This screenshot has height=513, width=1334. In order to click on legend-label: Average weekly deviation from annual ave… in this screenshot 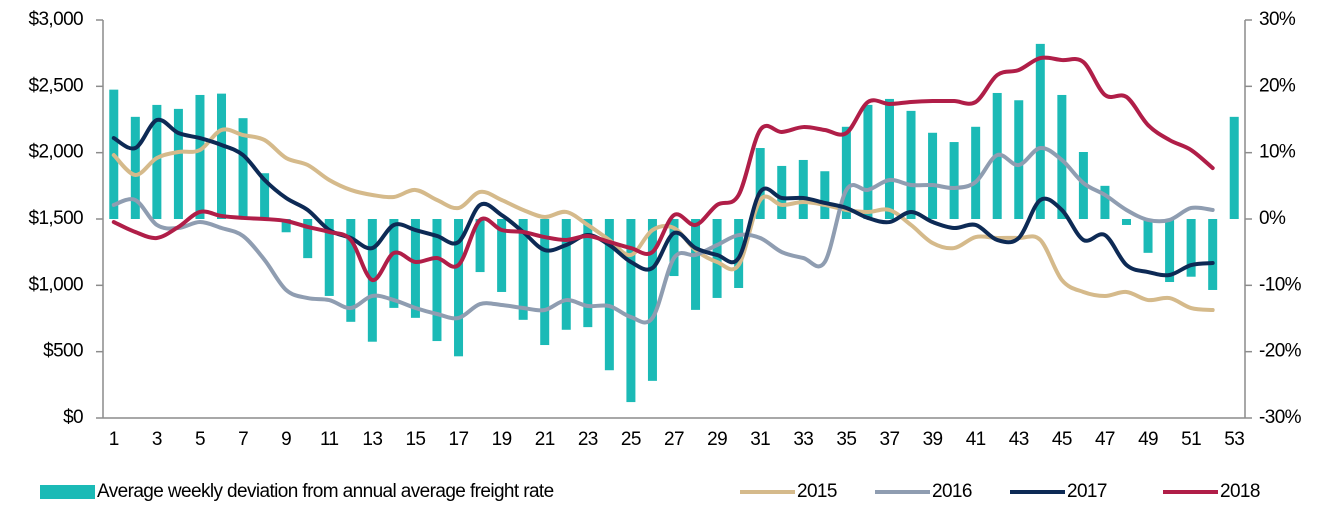, I will do `click(325, 491)`.